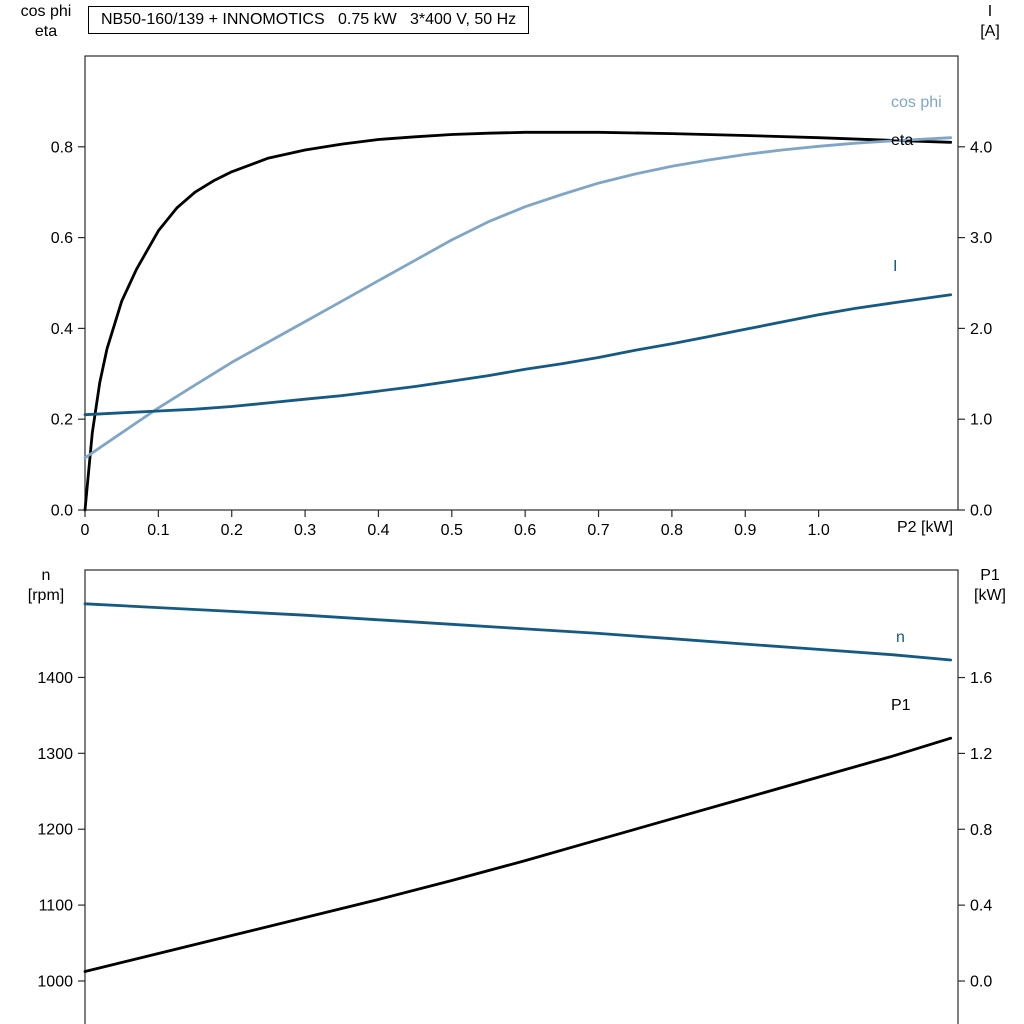 The width and height of the screenshot is (1024, 1024). Describe the element at coordinates (46, 595) in the screenshot. I see `n-axis-label-line2: [rpm]` at that location.